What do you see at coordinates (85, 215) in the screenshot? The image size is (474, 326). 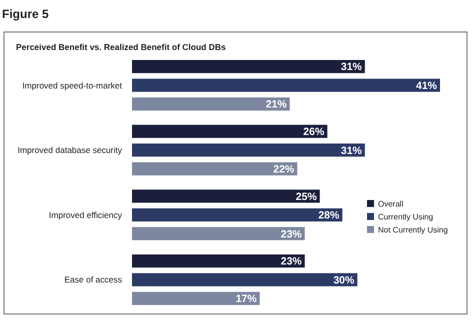 I see `y-tick-label: Improved efficiency` at bounding box center [85, 215].